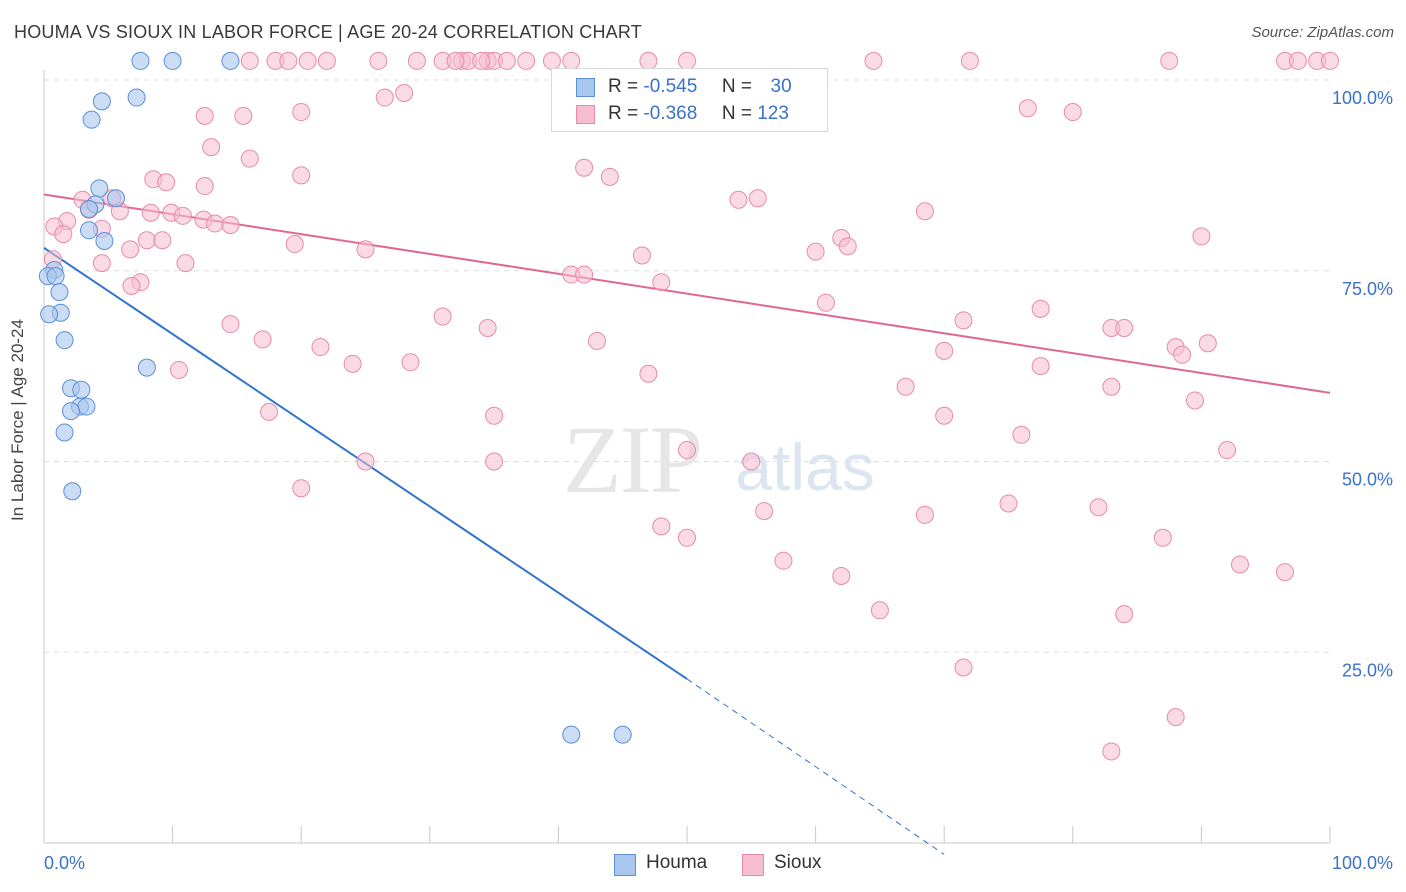  Describe the element at coordinates (585, 87) in the screenshot. I see `houma-swatch` at that location.